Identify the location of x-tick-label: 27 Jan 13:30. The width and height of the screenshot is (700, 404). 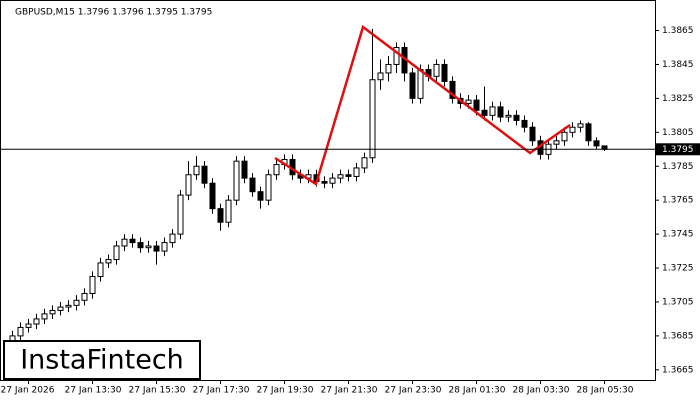
(93, 391).